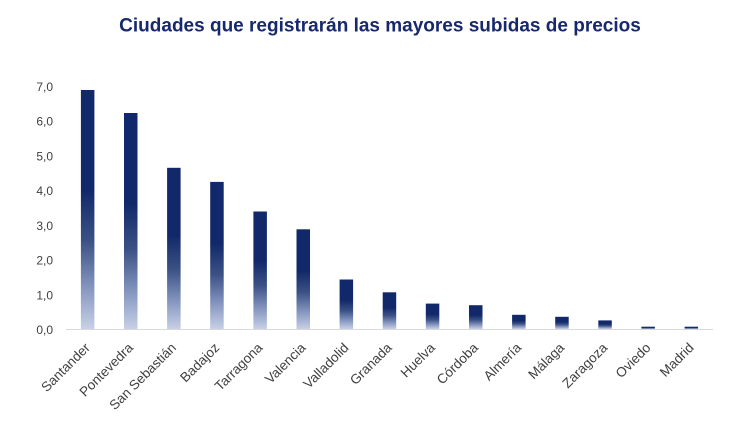 This screenshot has height=433, width=747. I want to click on svg-text: 6,0, so click(44, 122).